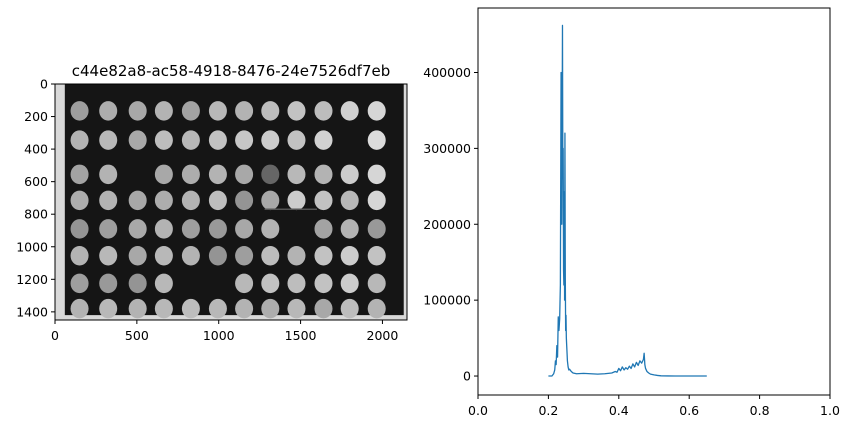 This screenshot has width=850, height=428. I want to click on y-tick-label: 400, so click(36, 149).